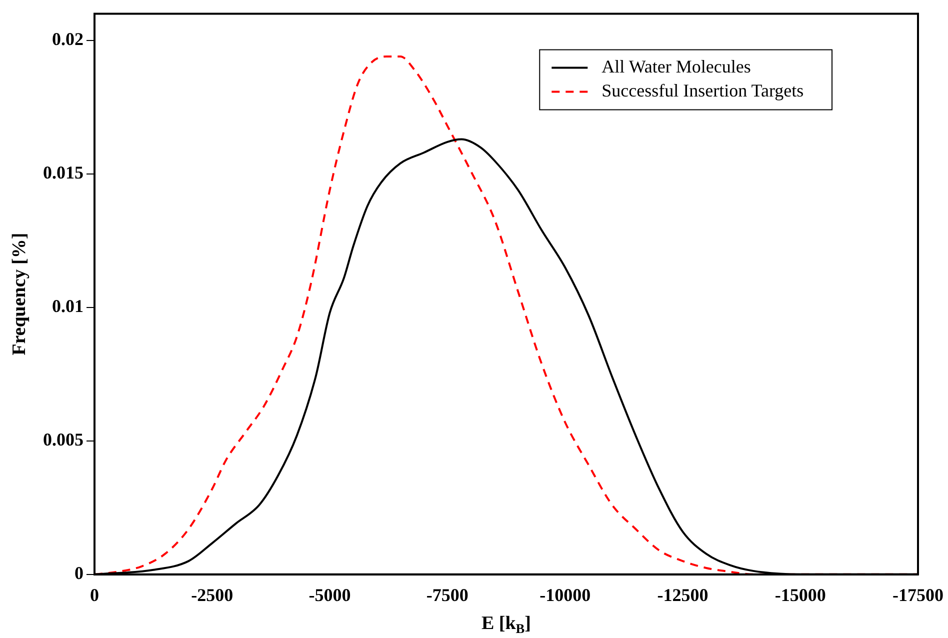 This screenshot has width=948, height=638. I want to click on legend-label: Successful Insertion Targets, so click(703, 90).